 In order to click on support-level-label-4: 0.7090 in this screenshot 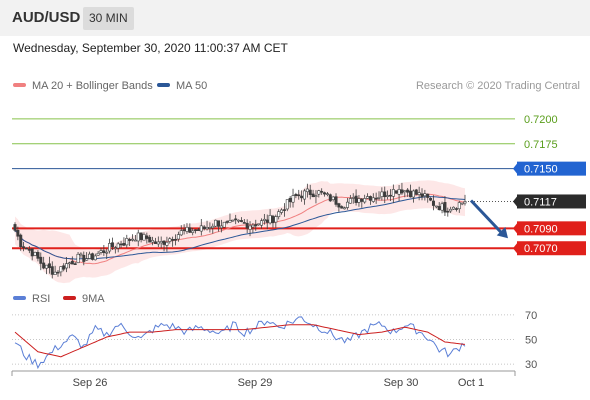, I will do `click(541, 229)`.